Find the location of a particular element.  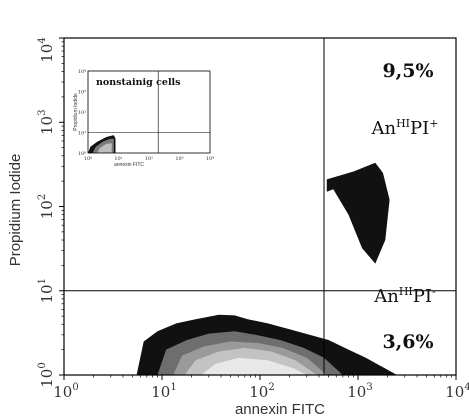

inset-x-tick-label: 10⁴ is located at coordinates (210, 159).